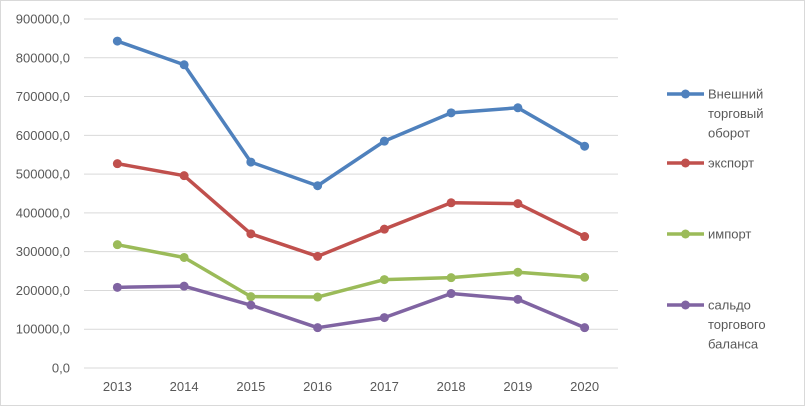  What do you see at coordinates (517, 386) in the screenshot?
I see `x-tick-label: 2019` at bounding box center [517, 386].